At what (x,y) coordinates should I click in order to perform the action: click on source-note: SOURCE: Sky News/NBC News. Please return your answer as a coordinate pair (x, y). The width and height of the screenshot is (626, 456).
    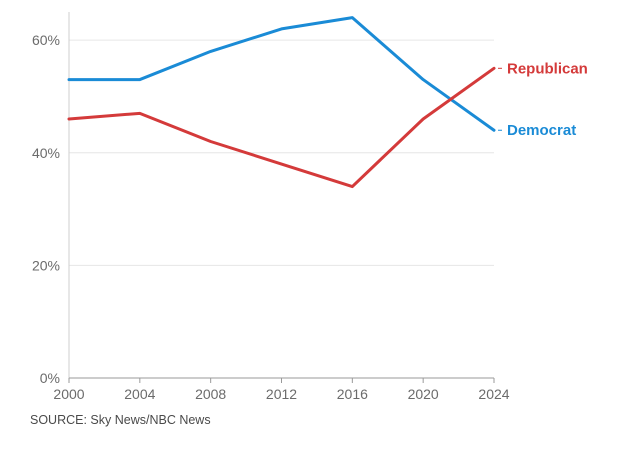
    Looking at the image, I should click on (120, 420).